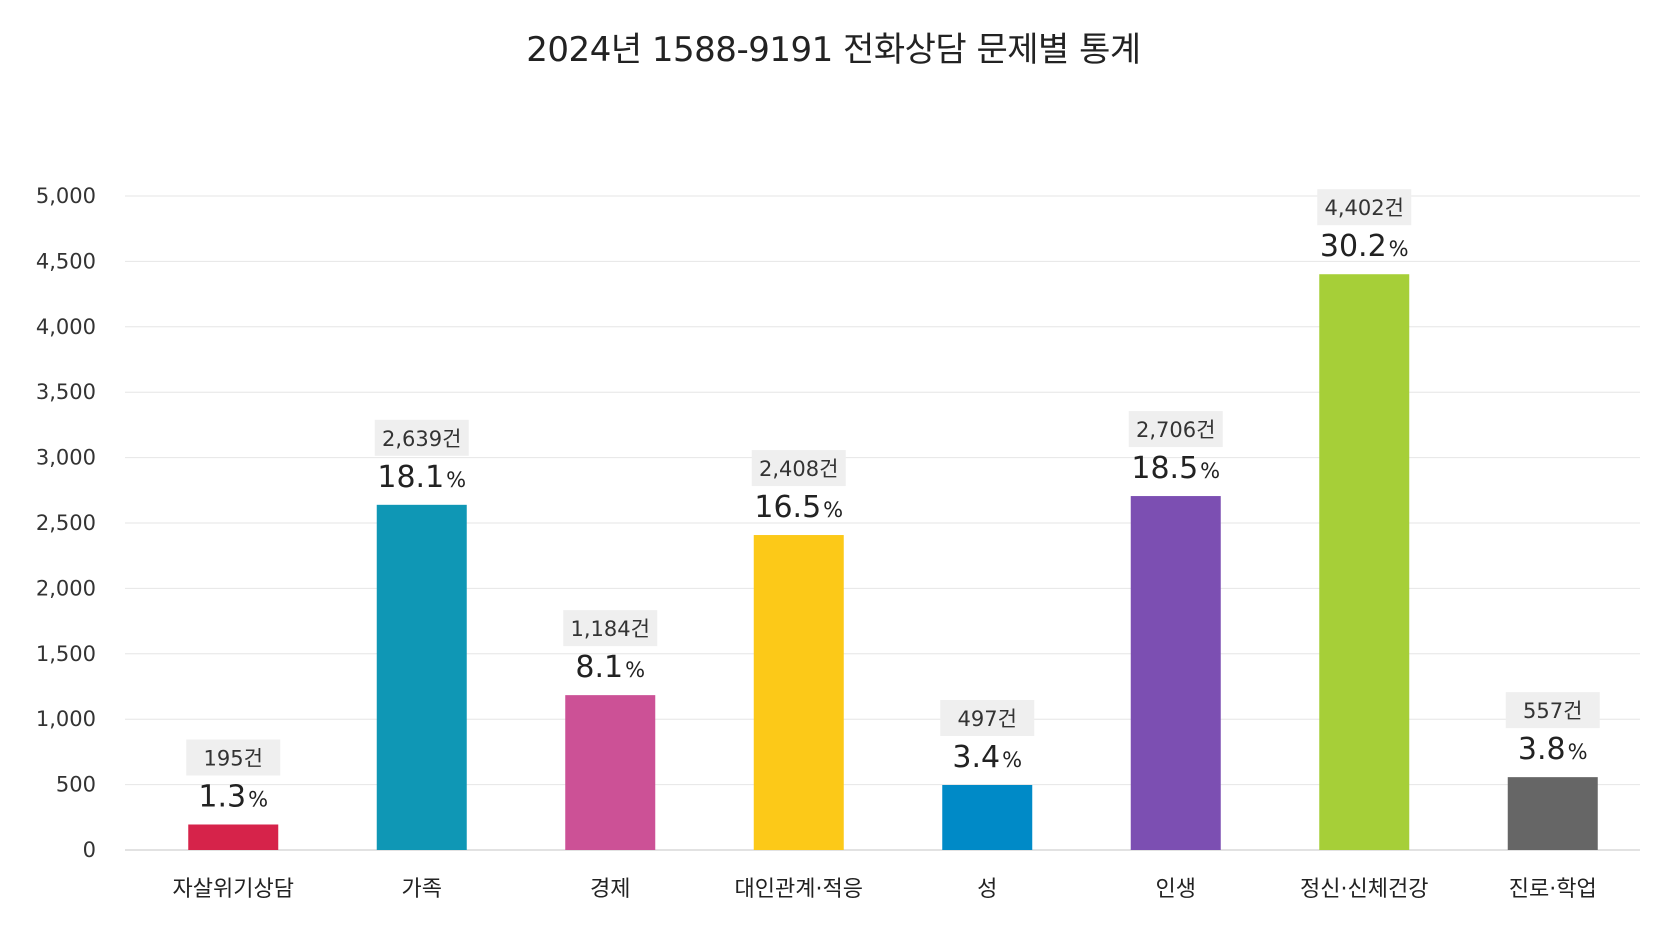 Image resolution: width=1667 pixels, height=926 pixels. What do you see at coordinates (66, 261) in the screenshot?
I see `y-tick-label: 4,500` at bounding box center [66, 261].